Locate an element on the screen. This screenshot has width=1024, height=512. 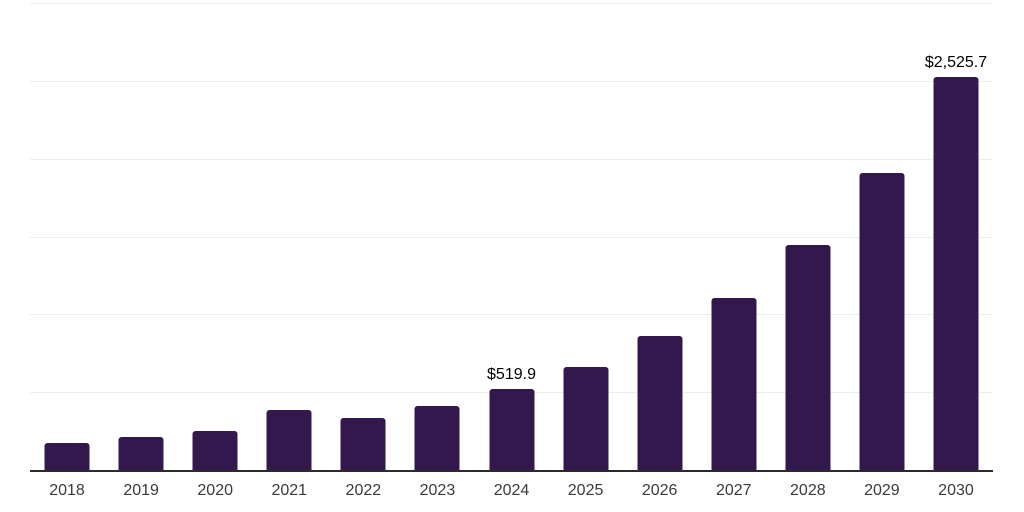
bar-slot-2025 is located at coordinates (586, 236).